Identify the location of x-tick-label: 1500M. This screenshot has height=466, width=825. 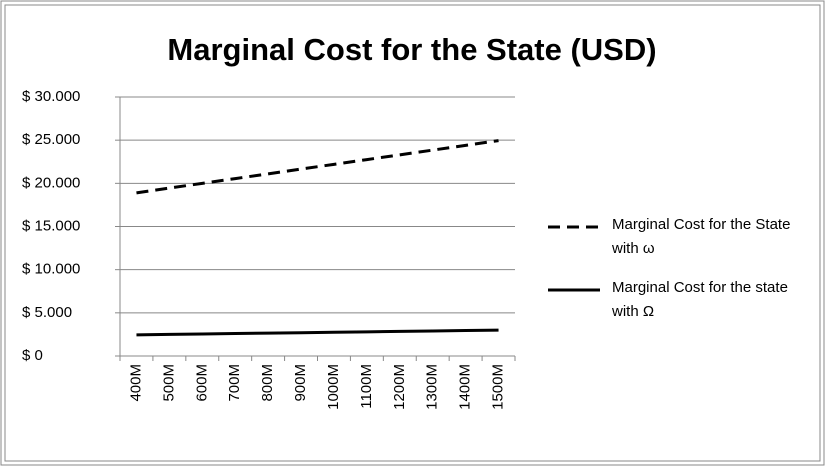
(498, 387).